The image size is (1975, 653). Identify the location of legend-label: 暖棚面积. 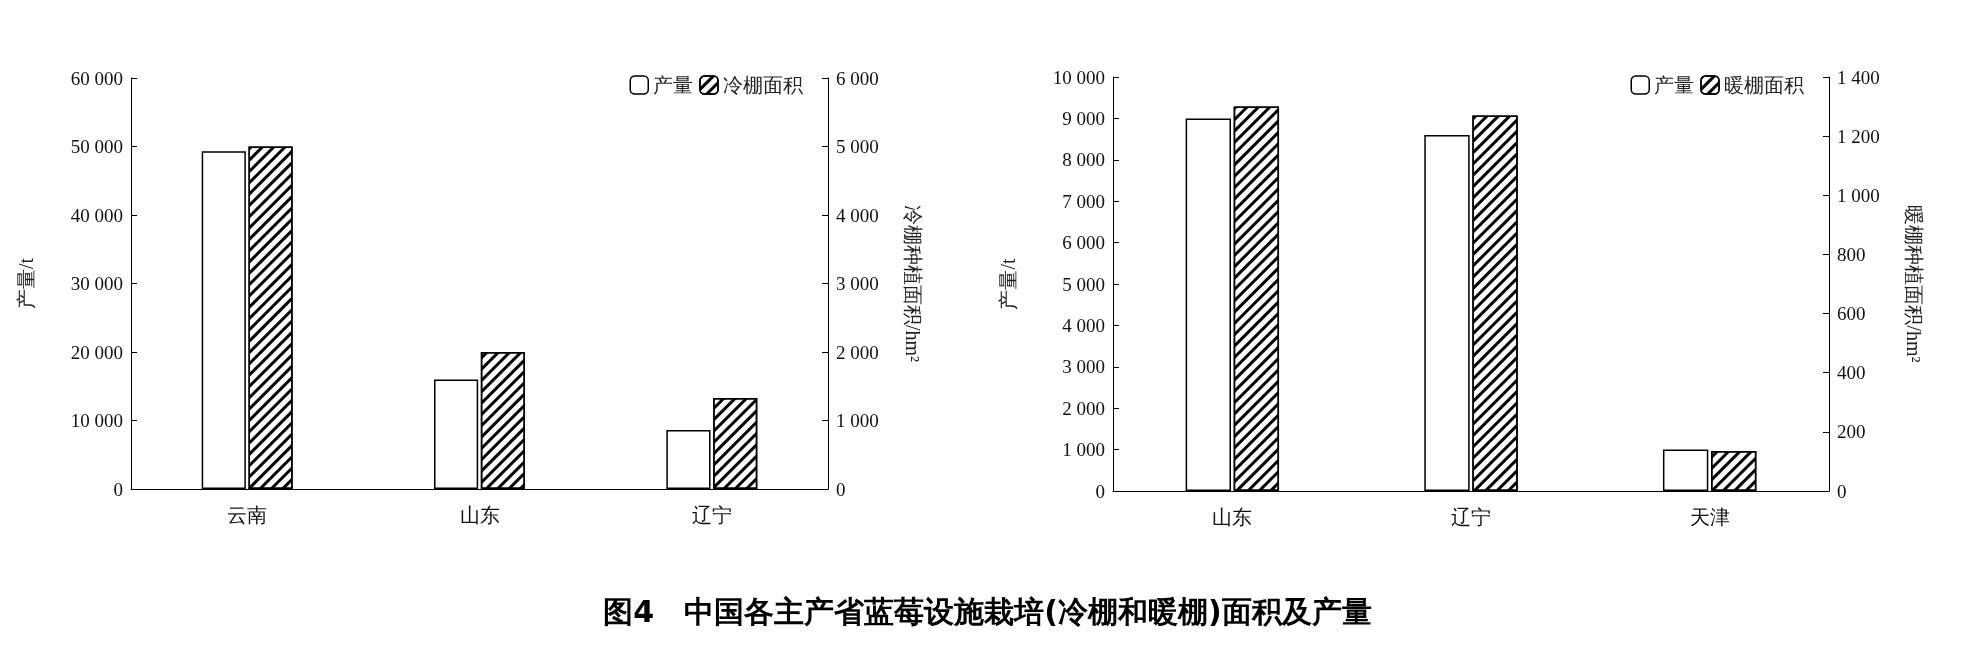
(1764, 85).